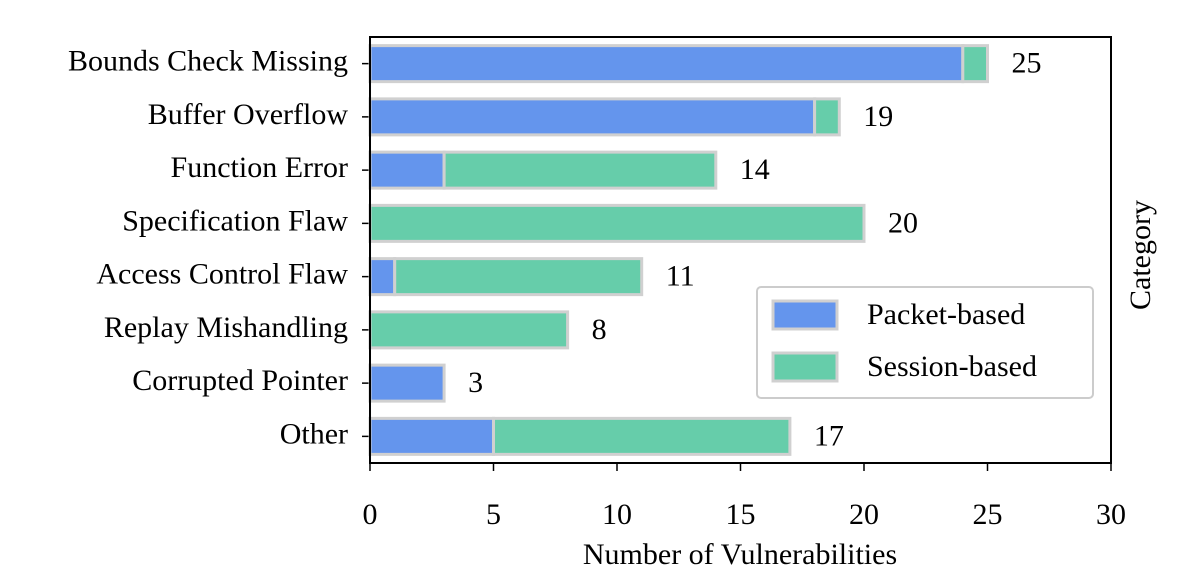 Image resolution: width=1196 pixels, height=586 pixels. Describe the element at coordinates (988, 514) in the screenshot. I see `x-tick-label: 25` at that location.